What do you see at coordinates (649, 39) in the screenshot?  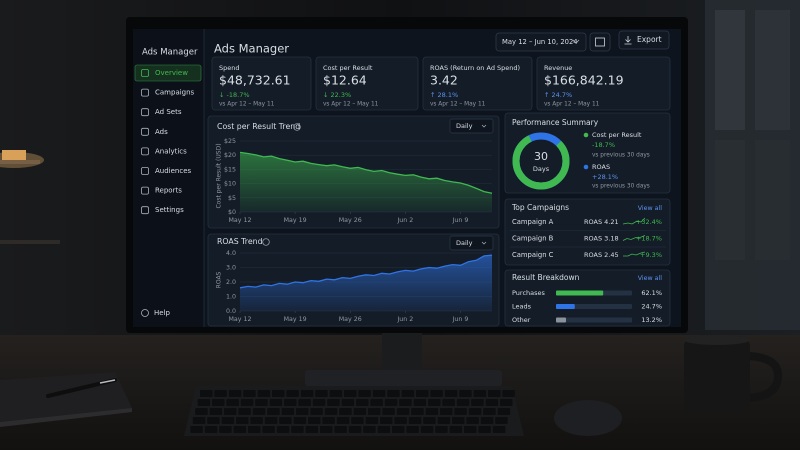 I see `export-label: Export` at bounding box center [649, 39].